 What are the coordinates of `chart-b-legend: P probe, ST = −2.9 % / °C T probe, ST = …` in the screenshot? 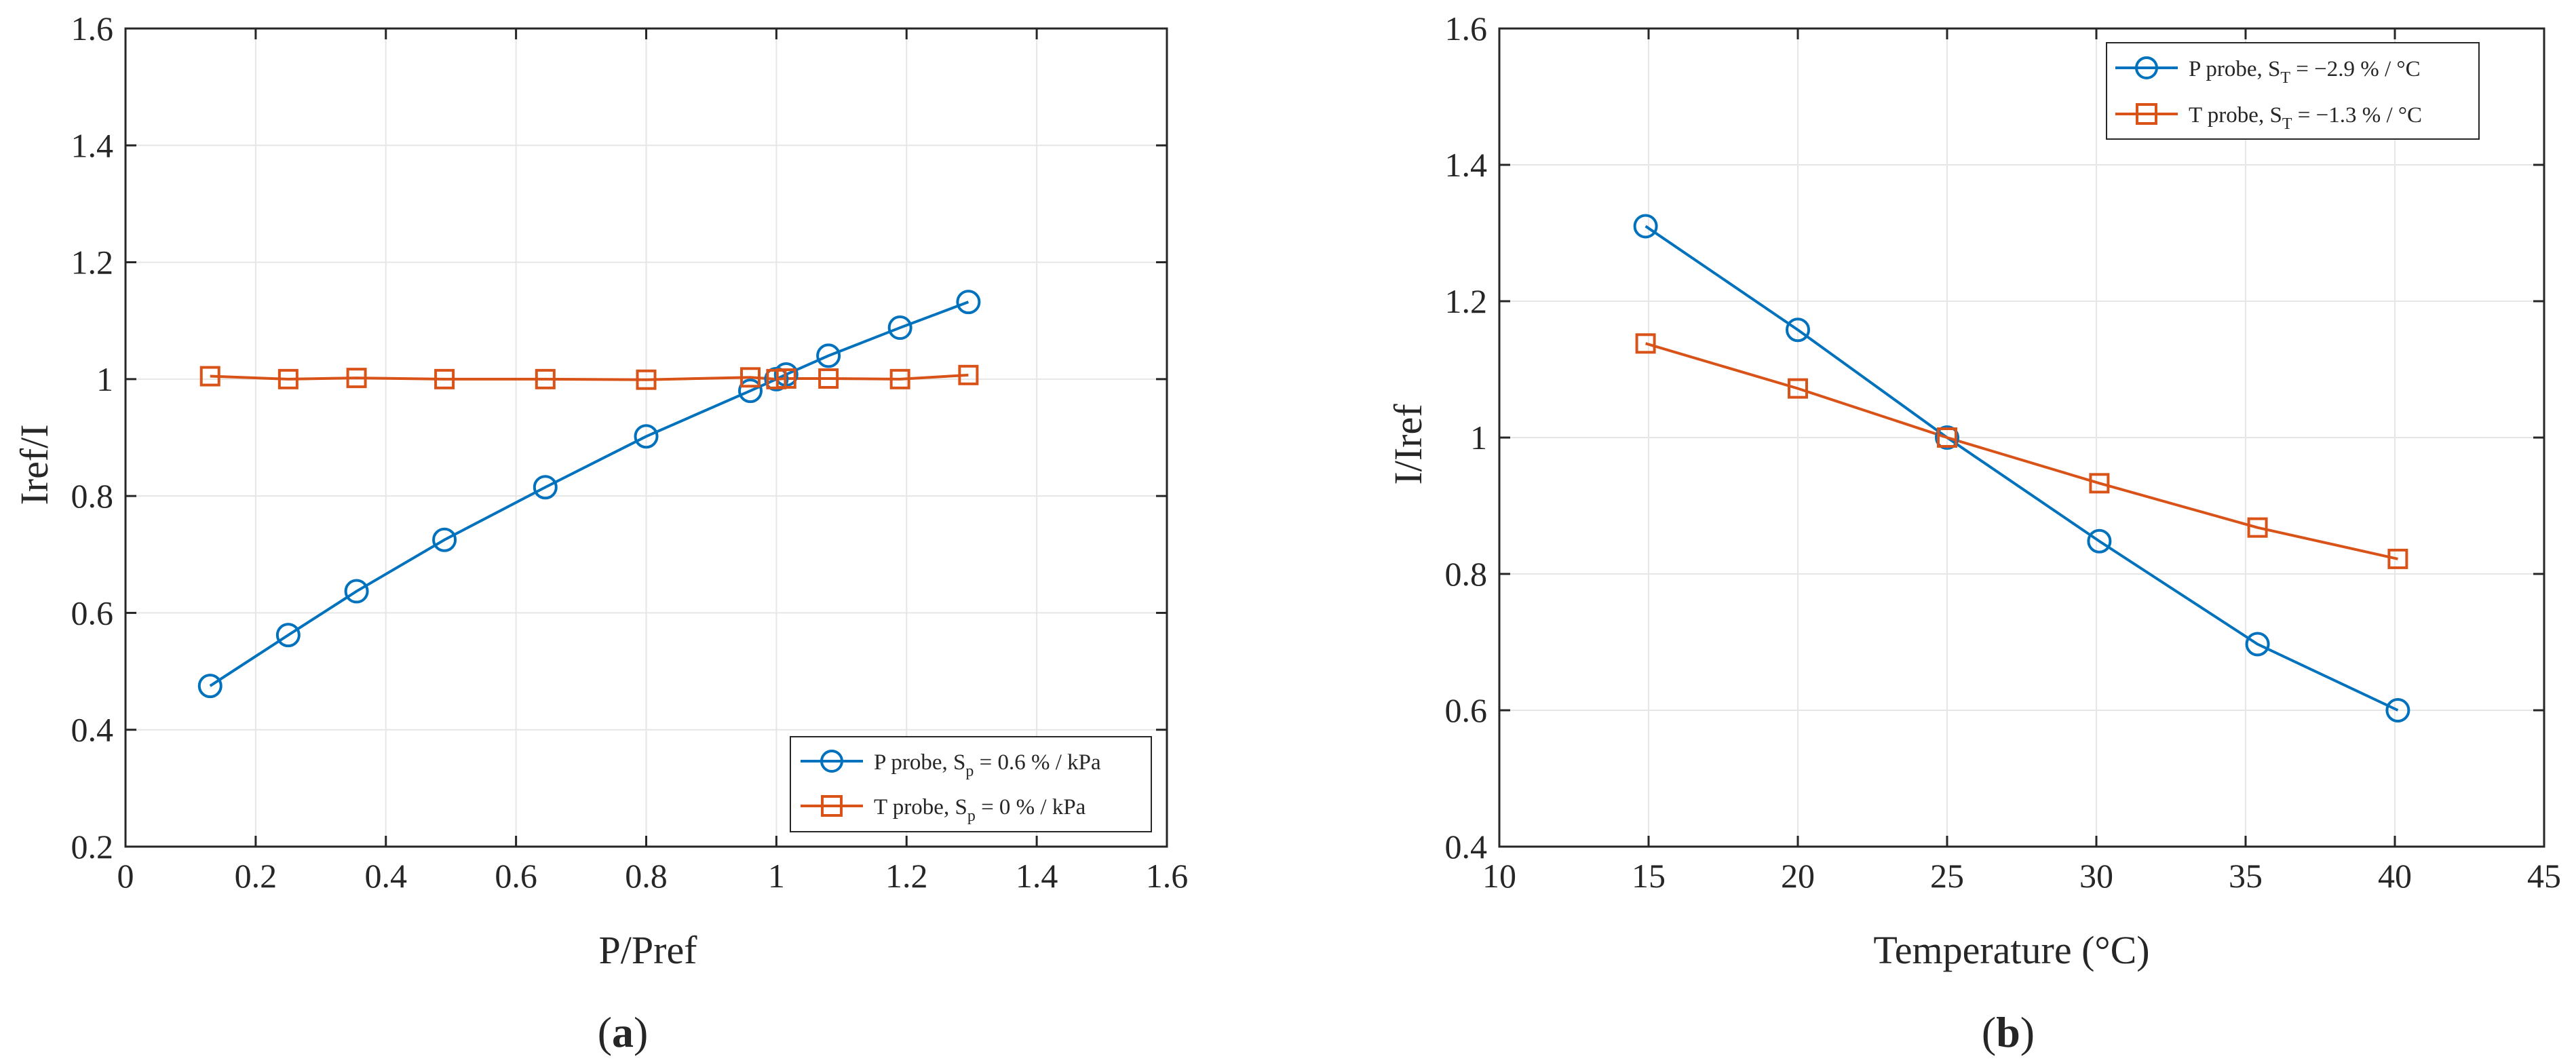 It's located at (2293, 91).